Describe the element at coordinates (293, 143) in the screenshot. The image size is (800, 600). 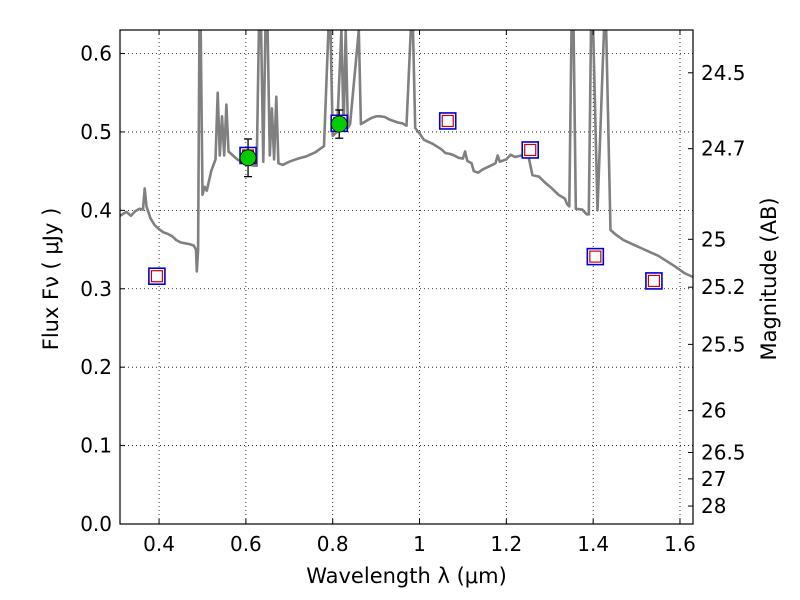
I see `observed-points` at that location.